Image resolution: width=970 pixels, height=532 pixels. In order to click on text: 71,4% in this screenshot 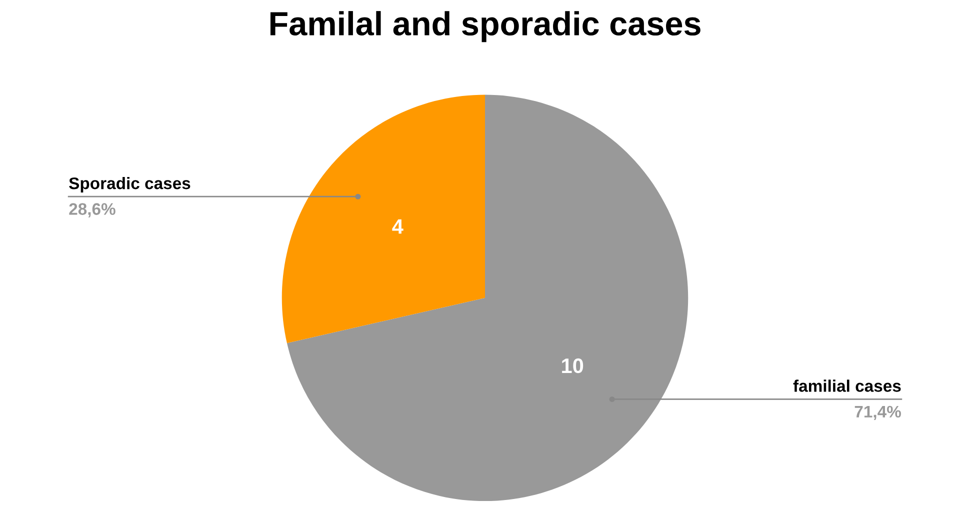, I will do `click(877, 413)`.